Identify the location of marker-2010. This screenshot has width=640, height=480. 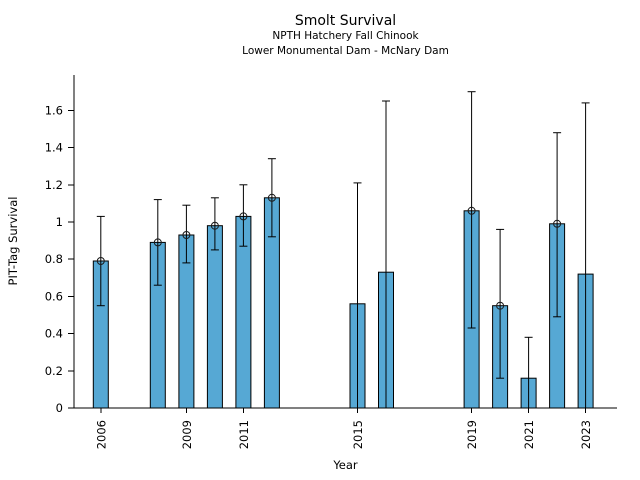
(214, 225).